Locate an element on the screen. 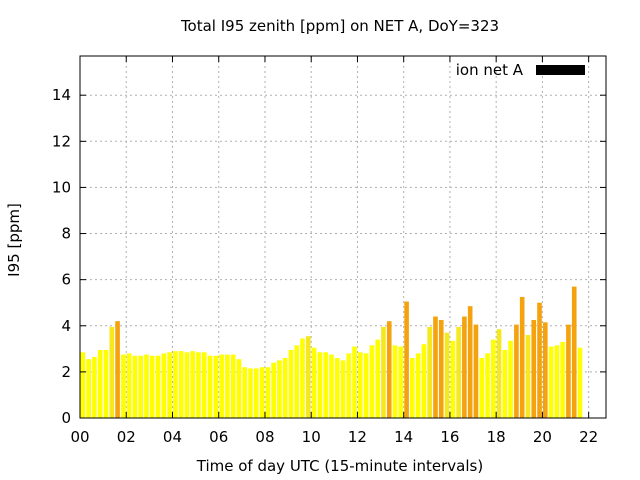  y-tick-label: 2 is located at coordinates (66, 372).